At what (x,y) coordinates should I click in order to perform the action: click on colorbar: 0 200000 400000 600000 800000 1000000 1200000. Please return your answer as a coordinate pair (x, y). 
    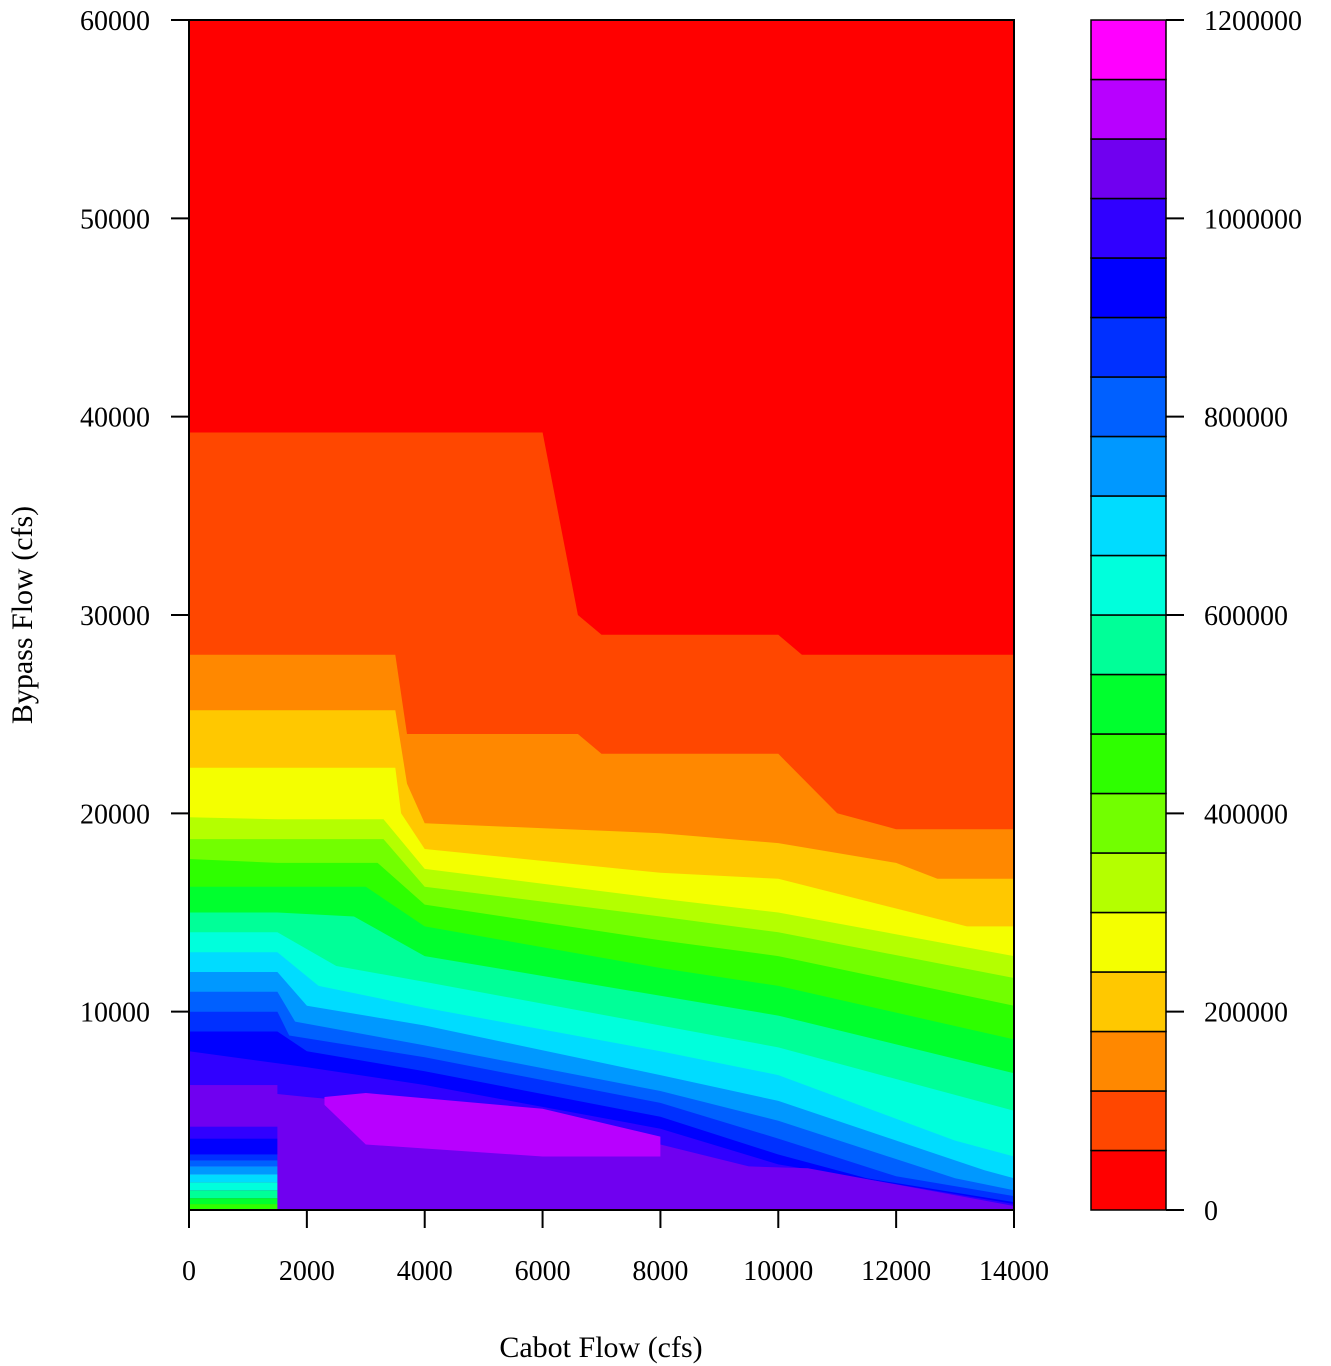
    Looking at the image, I should click on (1196, 616).